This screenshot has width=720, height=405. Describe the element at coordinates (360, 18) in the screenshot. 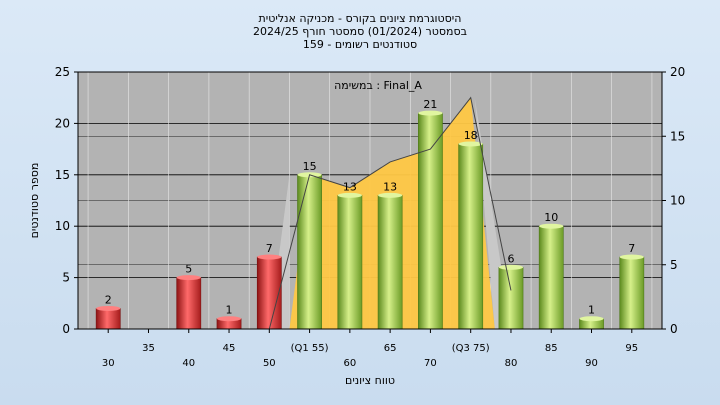

I see `chart-title: היסטוגרמת ציונים בקורס - מכניקה אנליטית` at that location.